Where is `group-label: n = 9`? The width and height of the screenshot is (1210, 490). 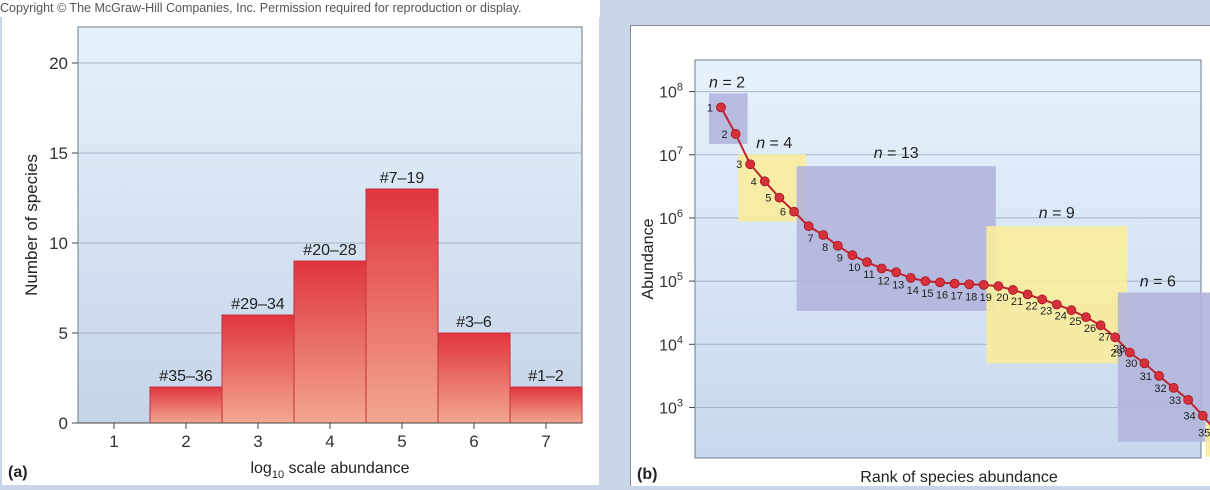 group-label: n = 9 is located at coordinates (1057, 213).